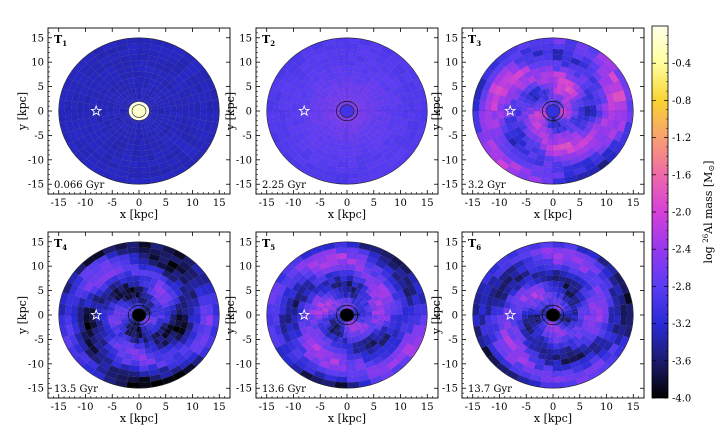 The height and width of the screenshot is (434, 722). What do you see at coordinates (553, 214) in the screenshot?
I see `x-axis-label: x [kpc]` at bounding box center [553, 214].